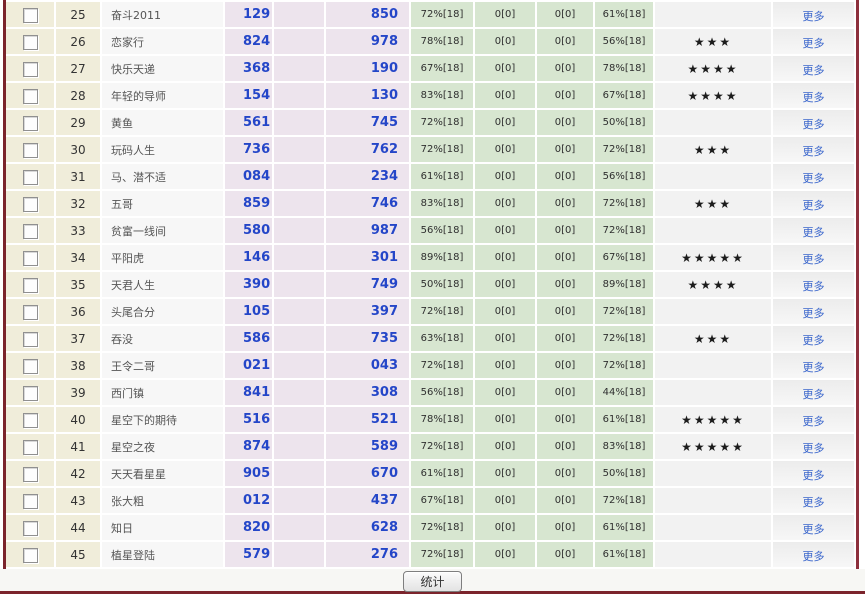 This screenshot has width=865, height=595. Describe the element at coordinates (367, 500) in the screenshot. I see `value-link-b: 437` at that location.